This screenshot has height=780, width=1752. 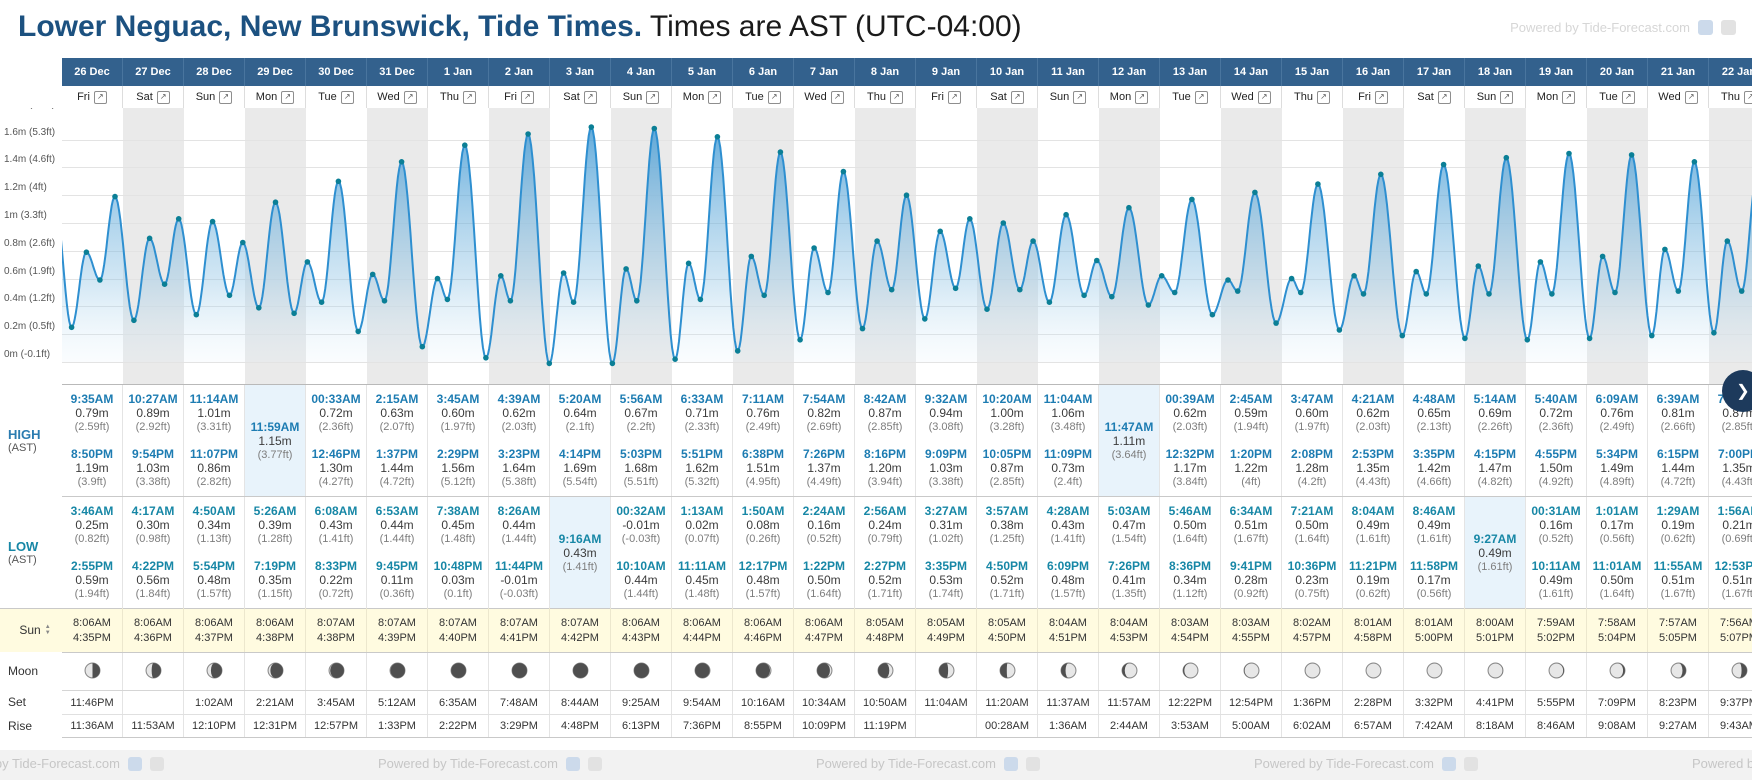 What do you see at coordinates (1678, 671) in the screenshot?
I see `moon-cell` at bounding box center [1678, 671].